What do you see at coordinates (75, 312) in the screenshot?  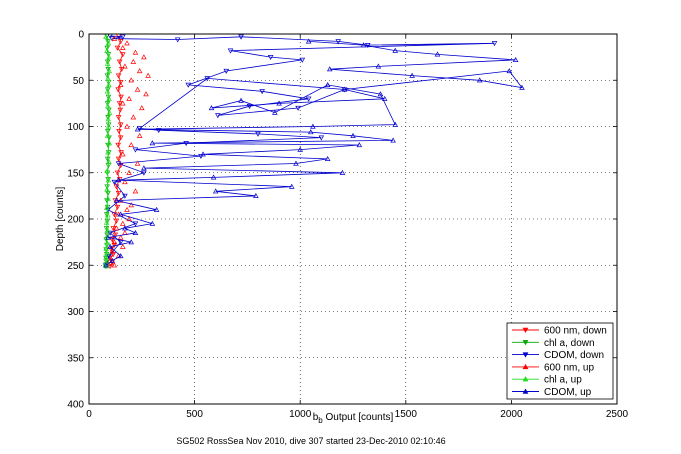 I see `y-tick-label: 300` at bounding box center [75, 312].